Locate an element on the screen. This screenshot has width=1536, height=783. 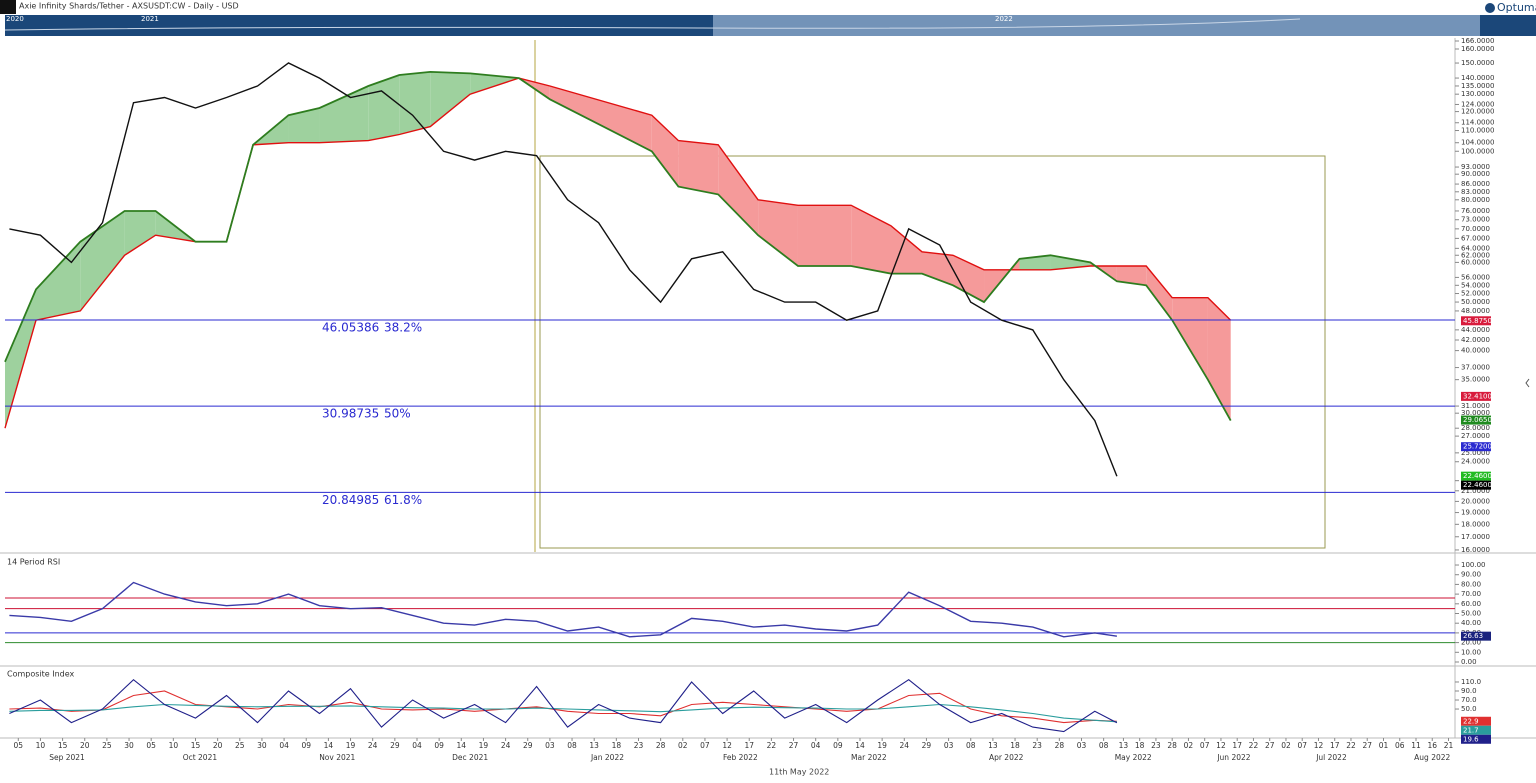
y-tick-label: 28.0000 is located at coordinates (1475, 428).